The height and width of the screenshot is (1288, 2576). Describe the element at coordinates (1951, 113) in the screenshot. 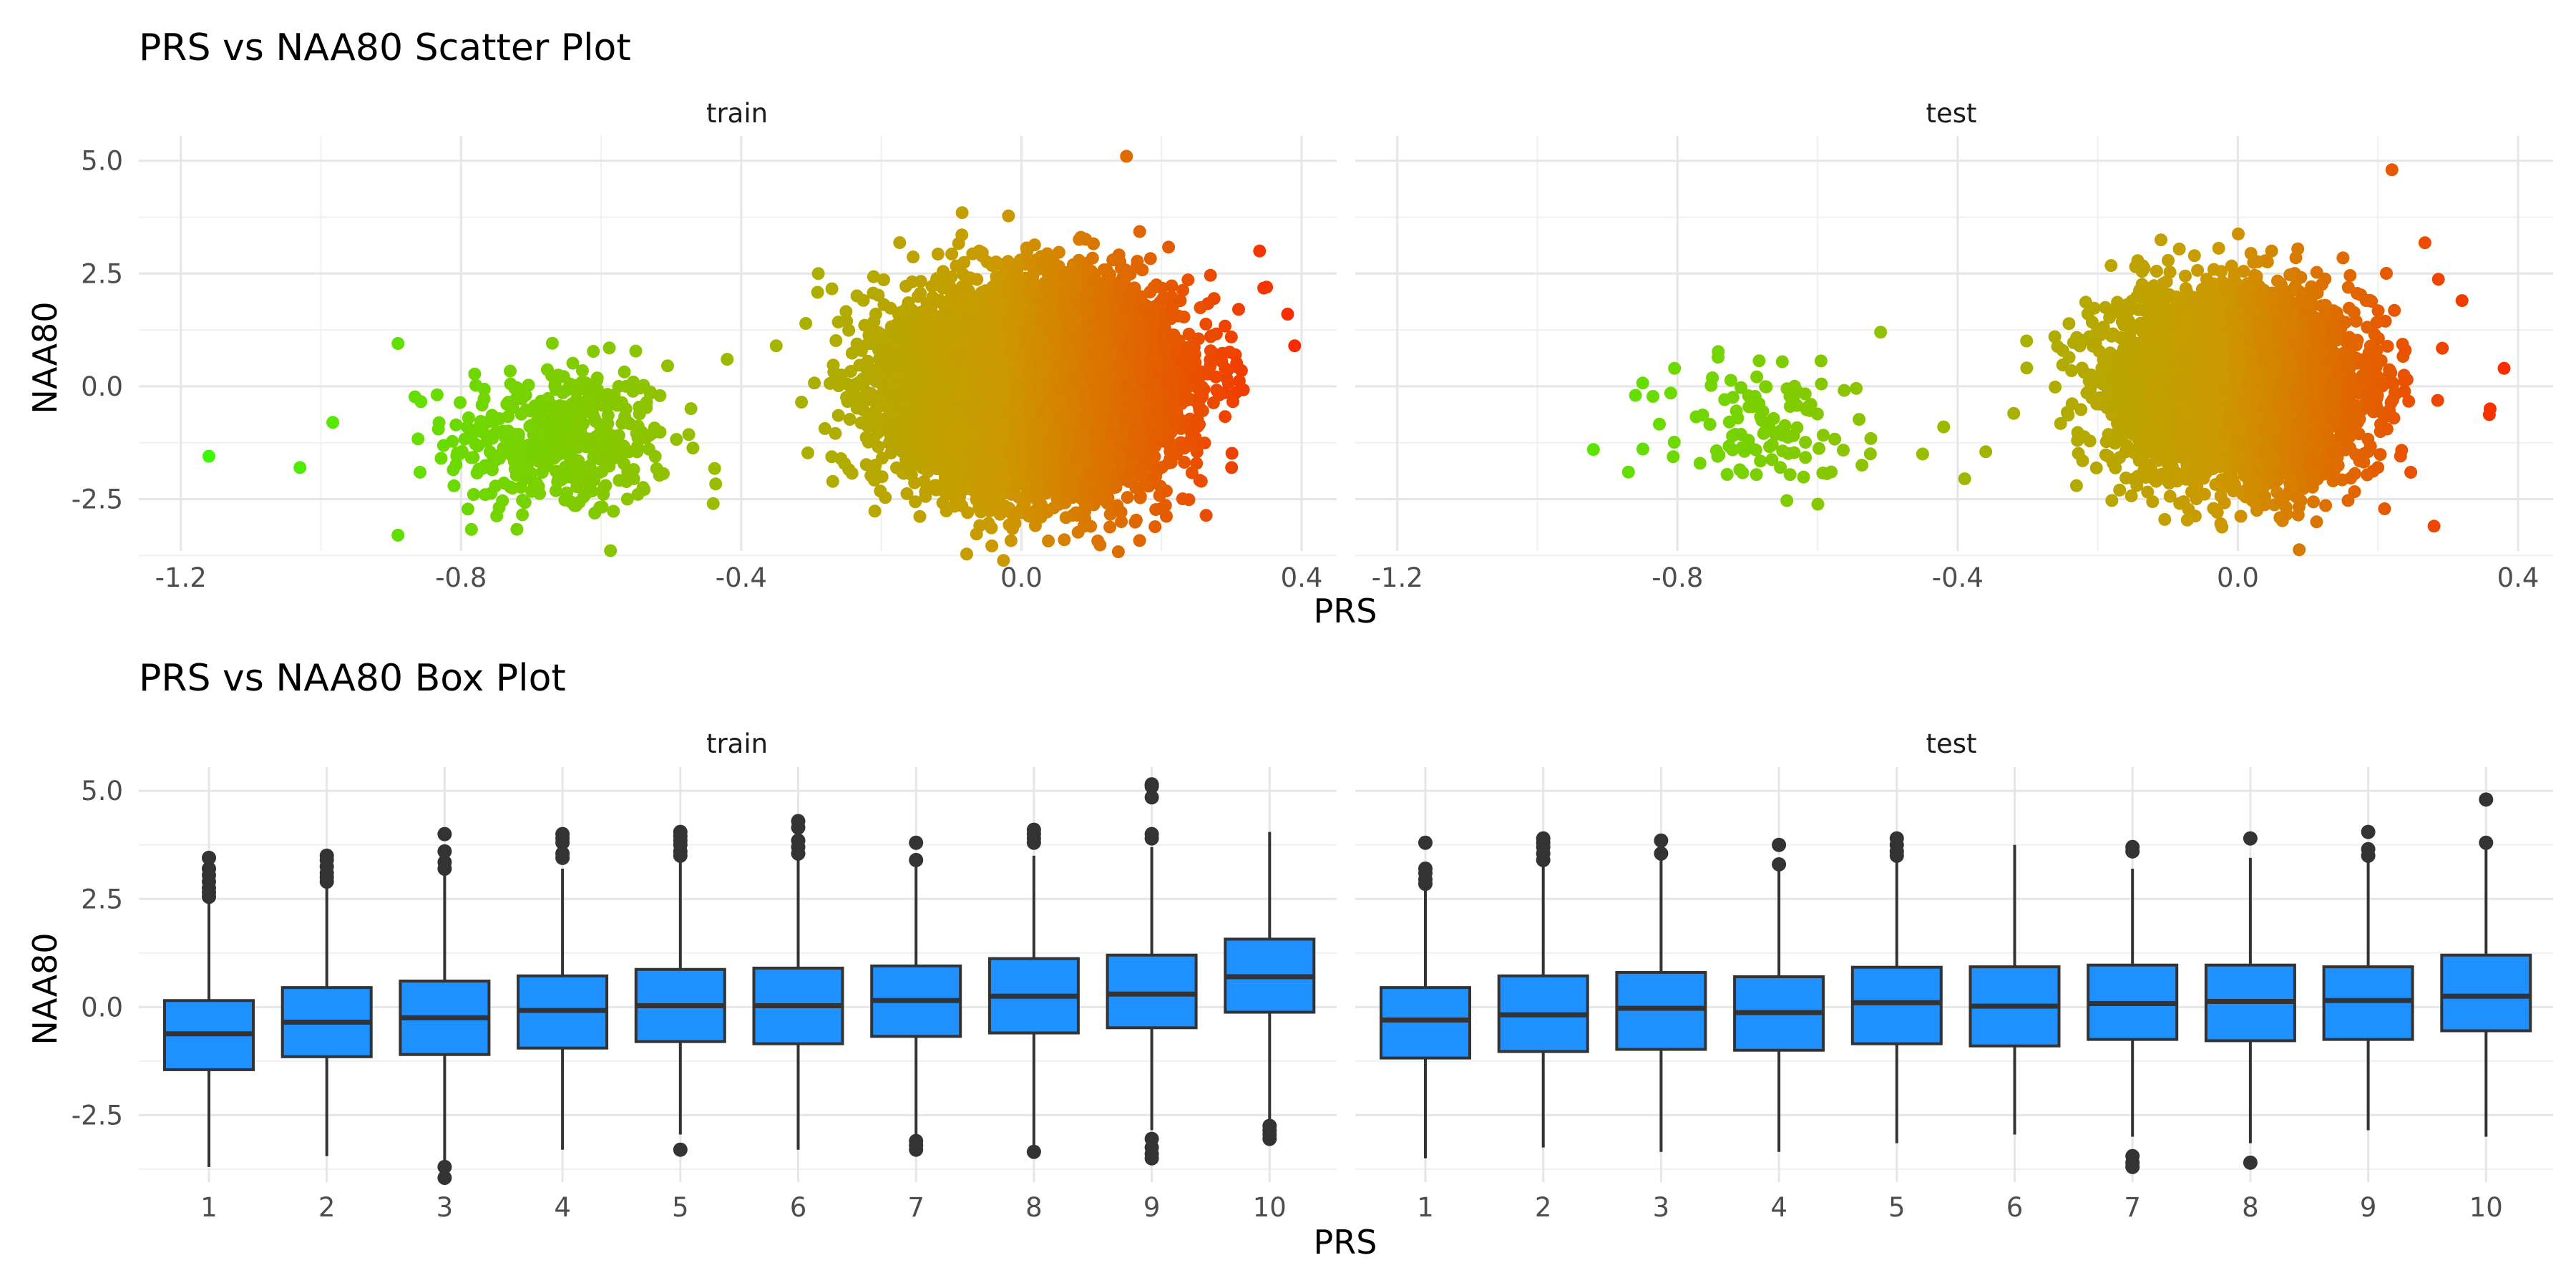

I see `scatter-strip-label-test: test` at that location.